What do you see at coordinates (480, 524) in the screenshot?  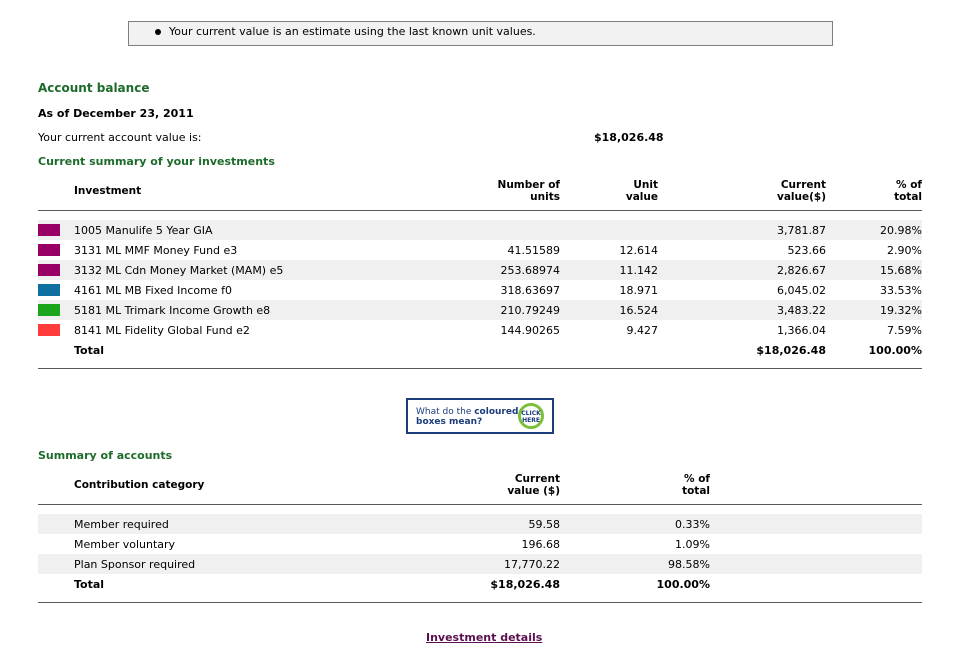 I see `table-row: Member required 59.58 0.33%` at bounding box center [480, 524].